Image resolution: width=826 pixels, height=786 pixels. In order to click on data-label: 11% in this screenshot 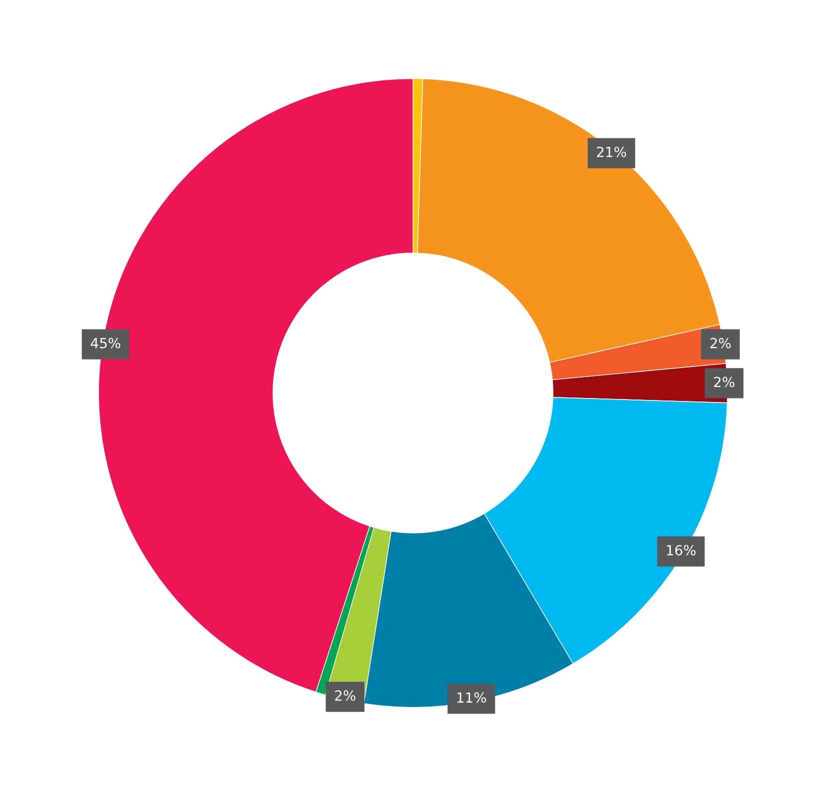, I will do `click(471, 697)`.